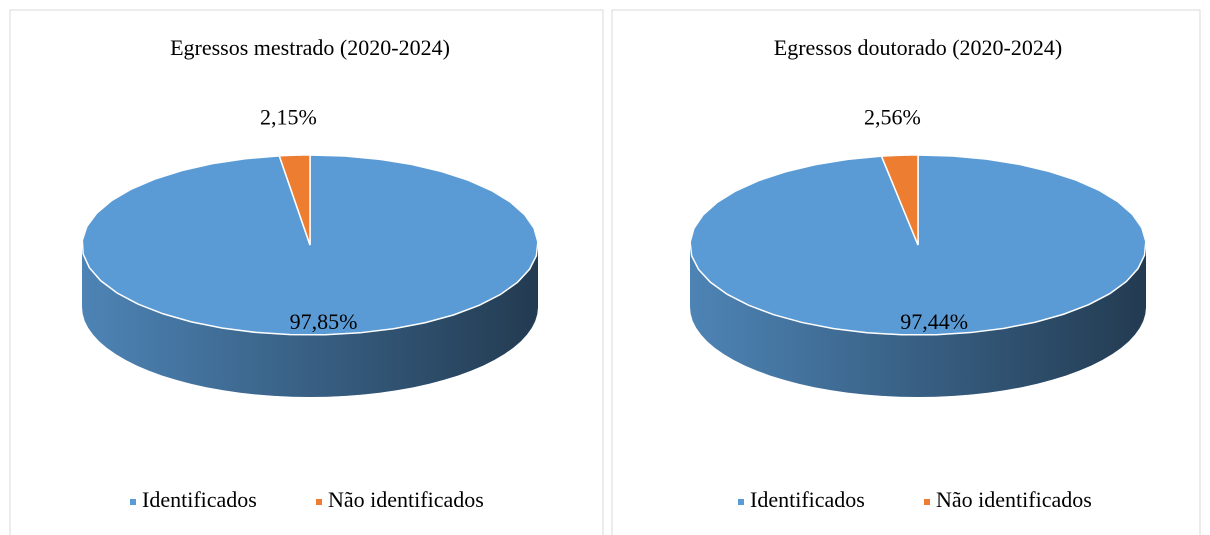  Describe the element at coordinates (934, 321) in the screenshot. I see `data-label: 97,44%` at that location.